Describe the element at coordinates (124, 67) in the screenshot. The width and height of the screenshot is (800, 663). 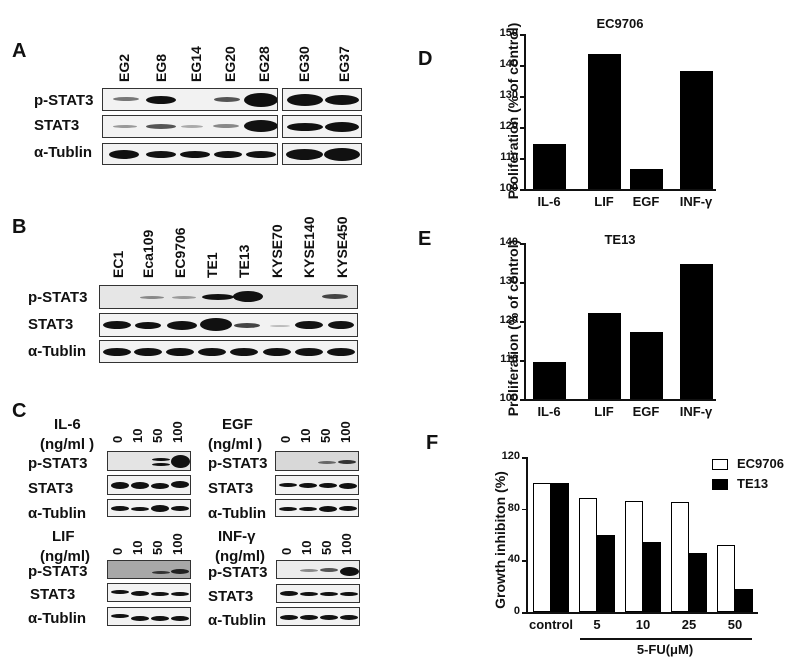
I see `lane-label: EG2` at that location.